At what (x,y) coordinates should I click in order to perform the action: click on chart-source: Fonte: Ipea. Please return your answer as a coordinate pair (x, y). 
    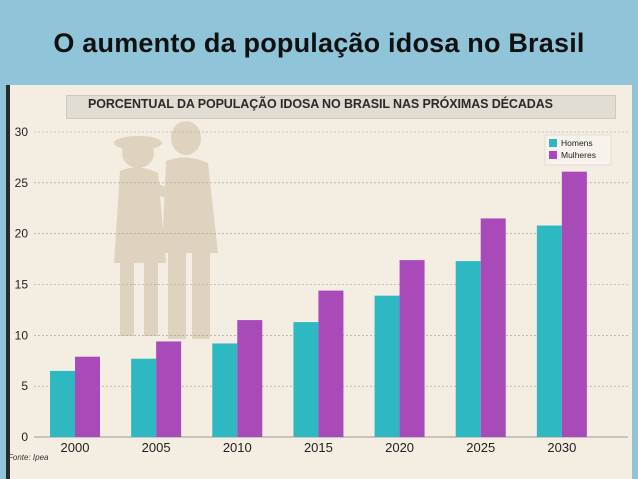
    Looking at the image, I should click on (28, 457).